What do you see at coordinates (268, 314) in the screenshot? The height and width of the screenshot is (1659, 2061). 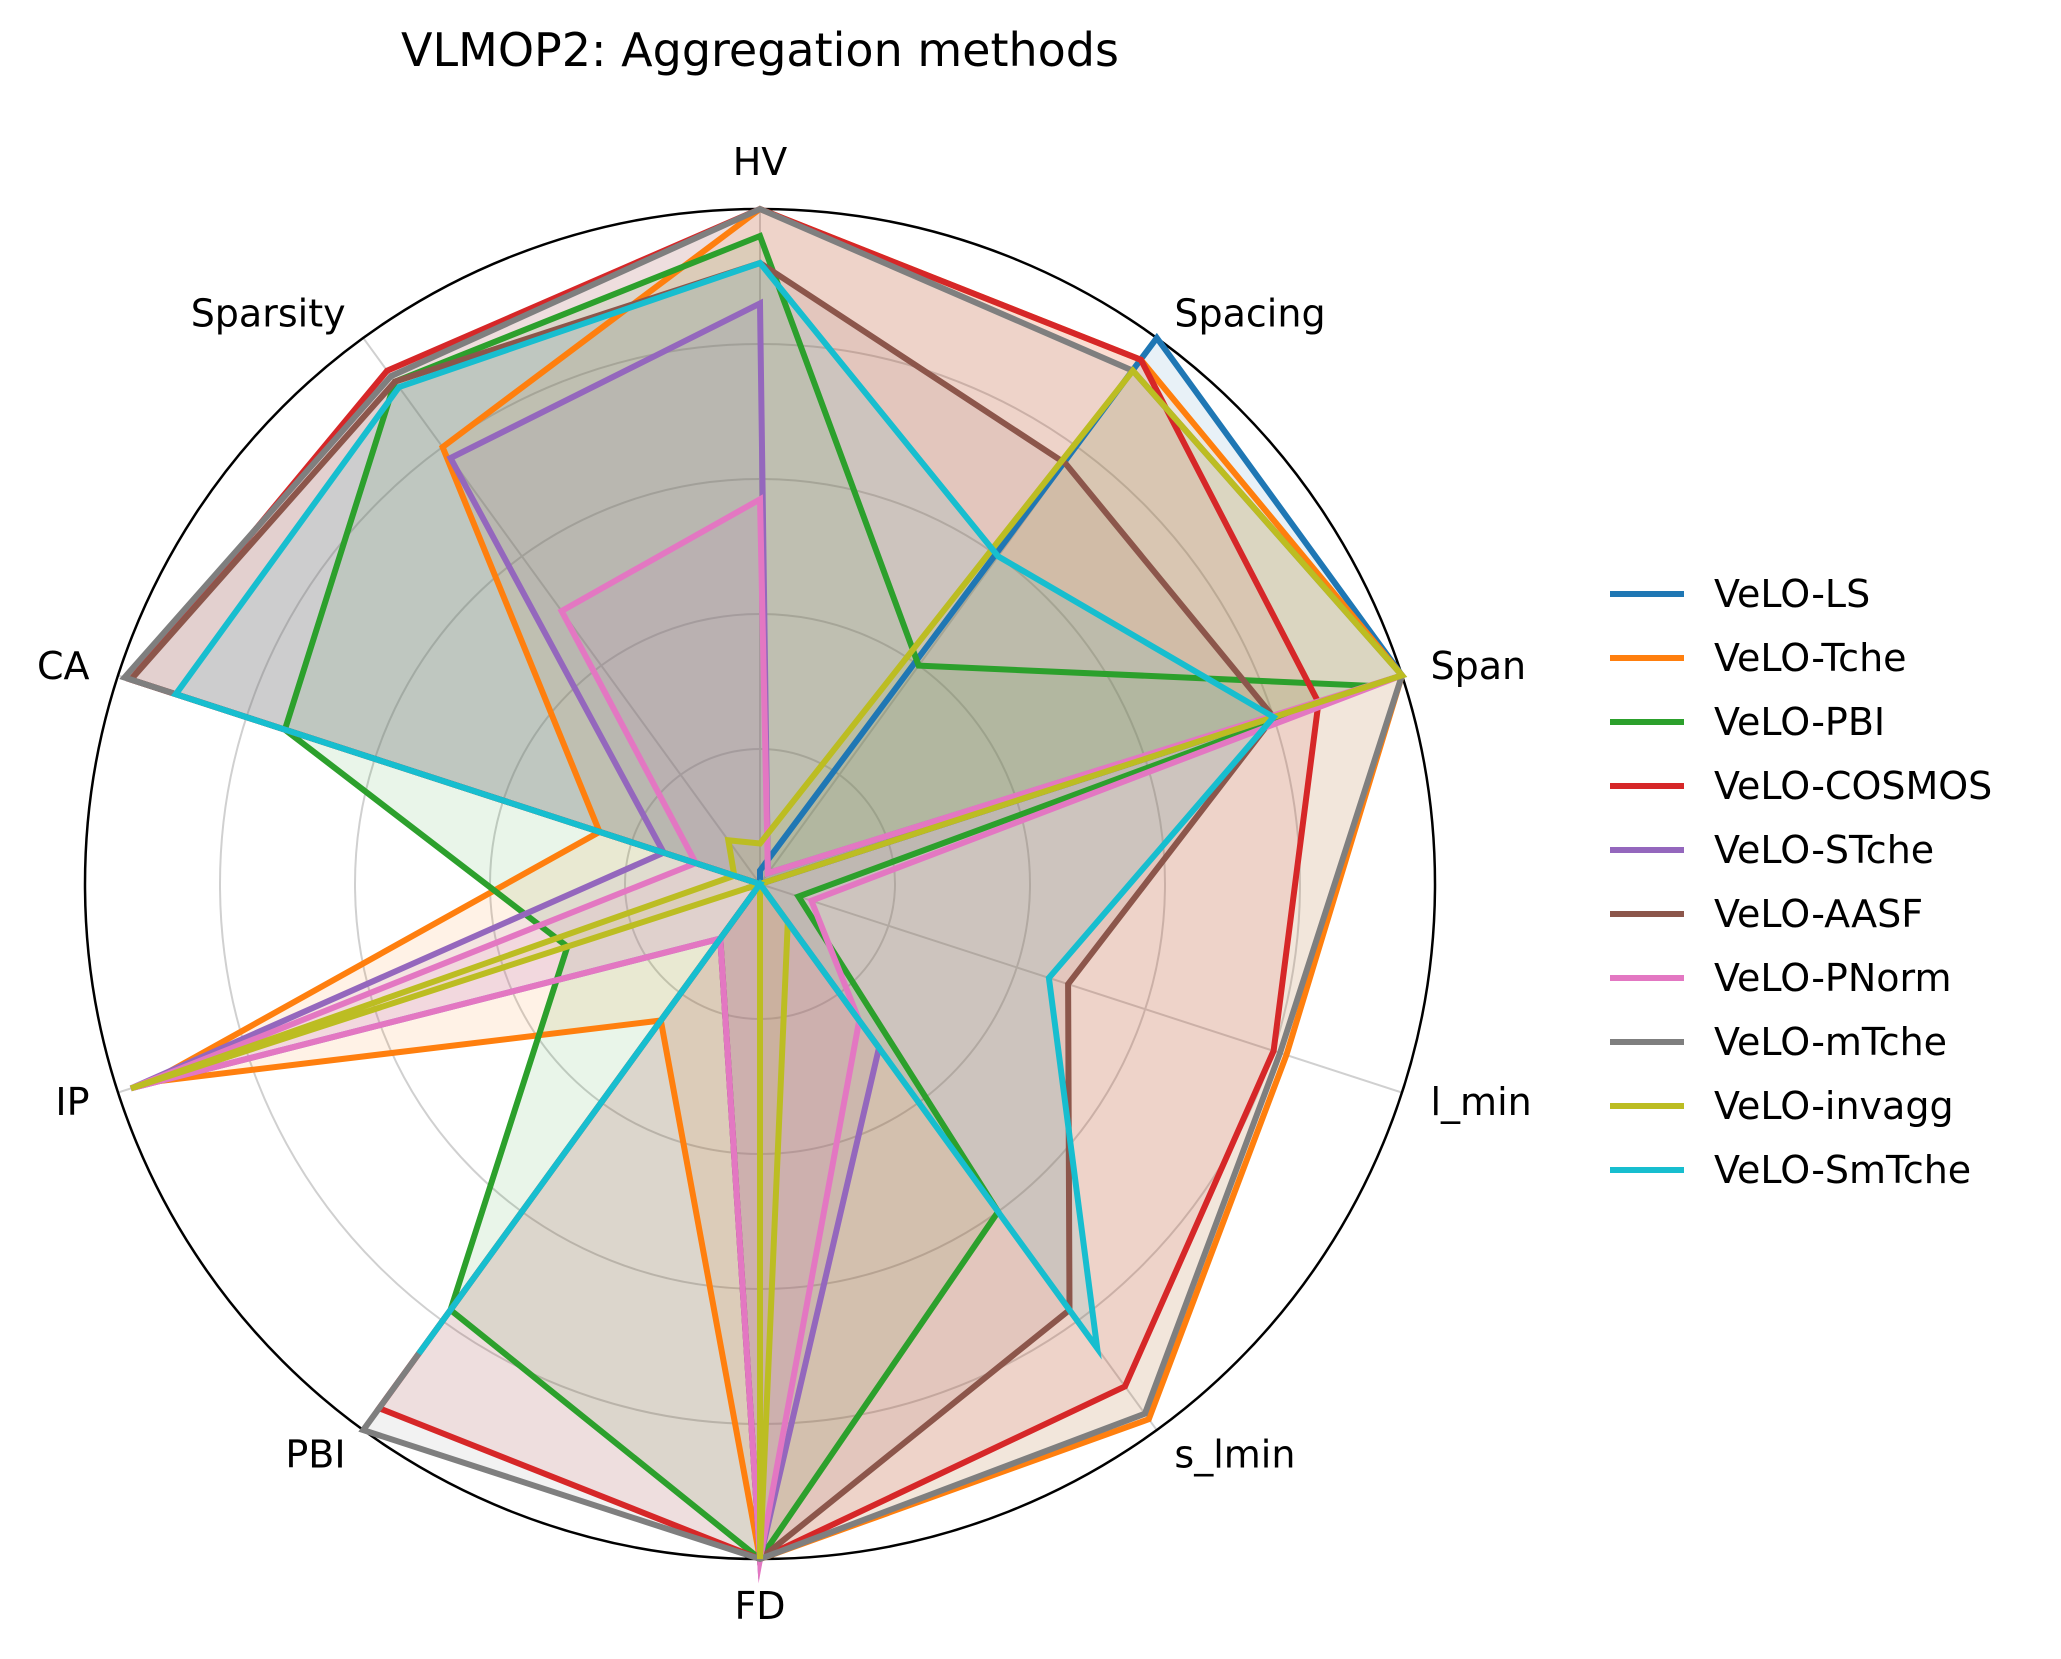 I see `axis-label-sparsity: Sparsity` at bounding box center [268, 314].